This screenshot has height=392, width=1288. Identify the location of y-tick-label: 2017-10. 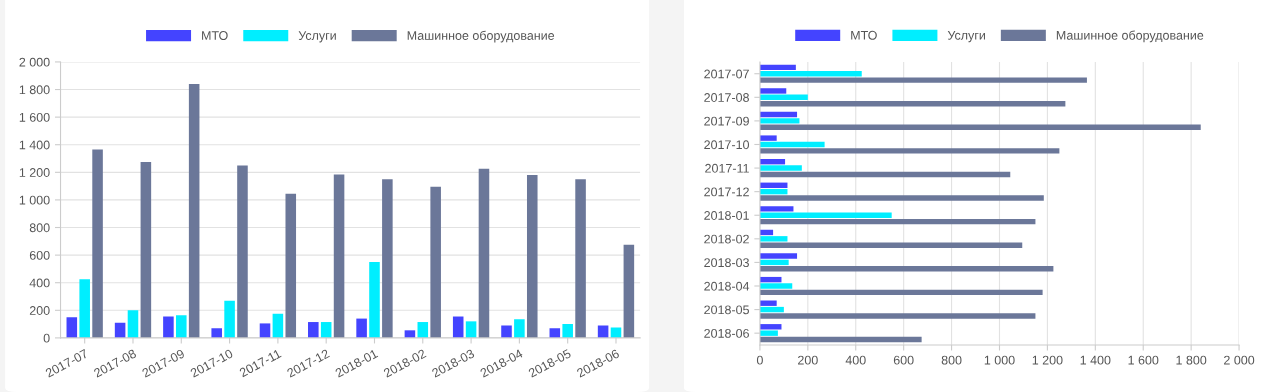
(727, 145).